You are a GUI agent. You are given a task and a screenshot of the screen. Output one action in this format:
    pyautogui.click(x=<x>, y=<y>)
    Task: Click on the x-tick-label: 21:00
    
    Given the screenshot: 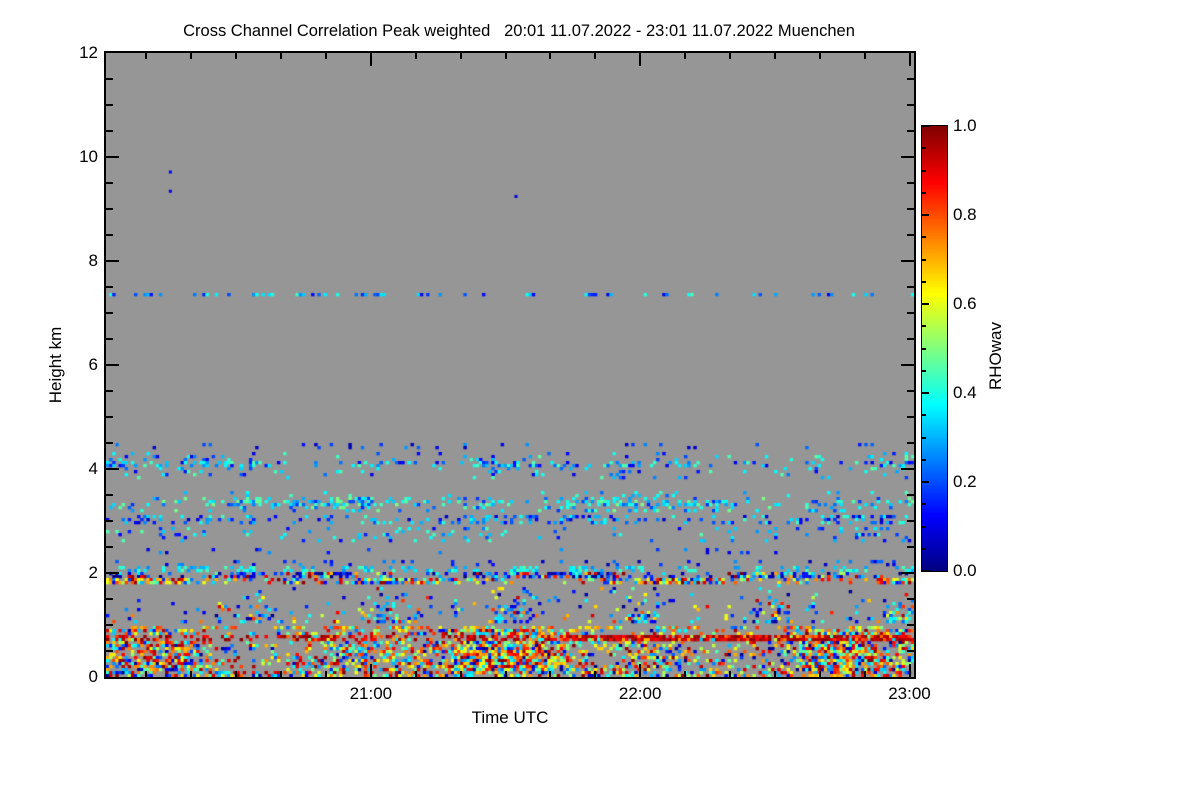 What is the action you would take?
    pyautogui.click(x=371, y=693)
    